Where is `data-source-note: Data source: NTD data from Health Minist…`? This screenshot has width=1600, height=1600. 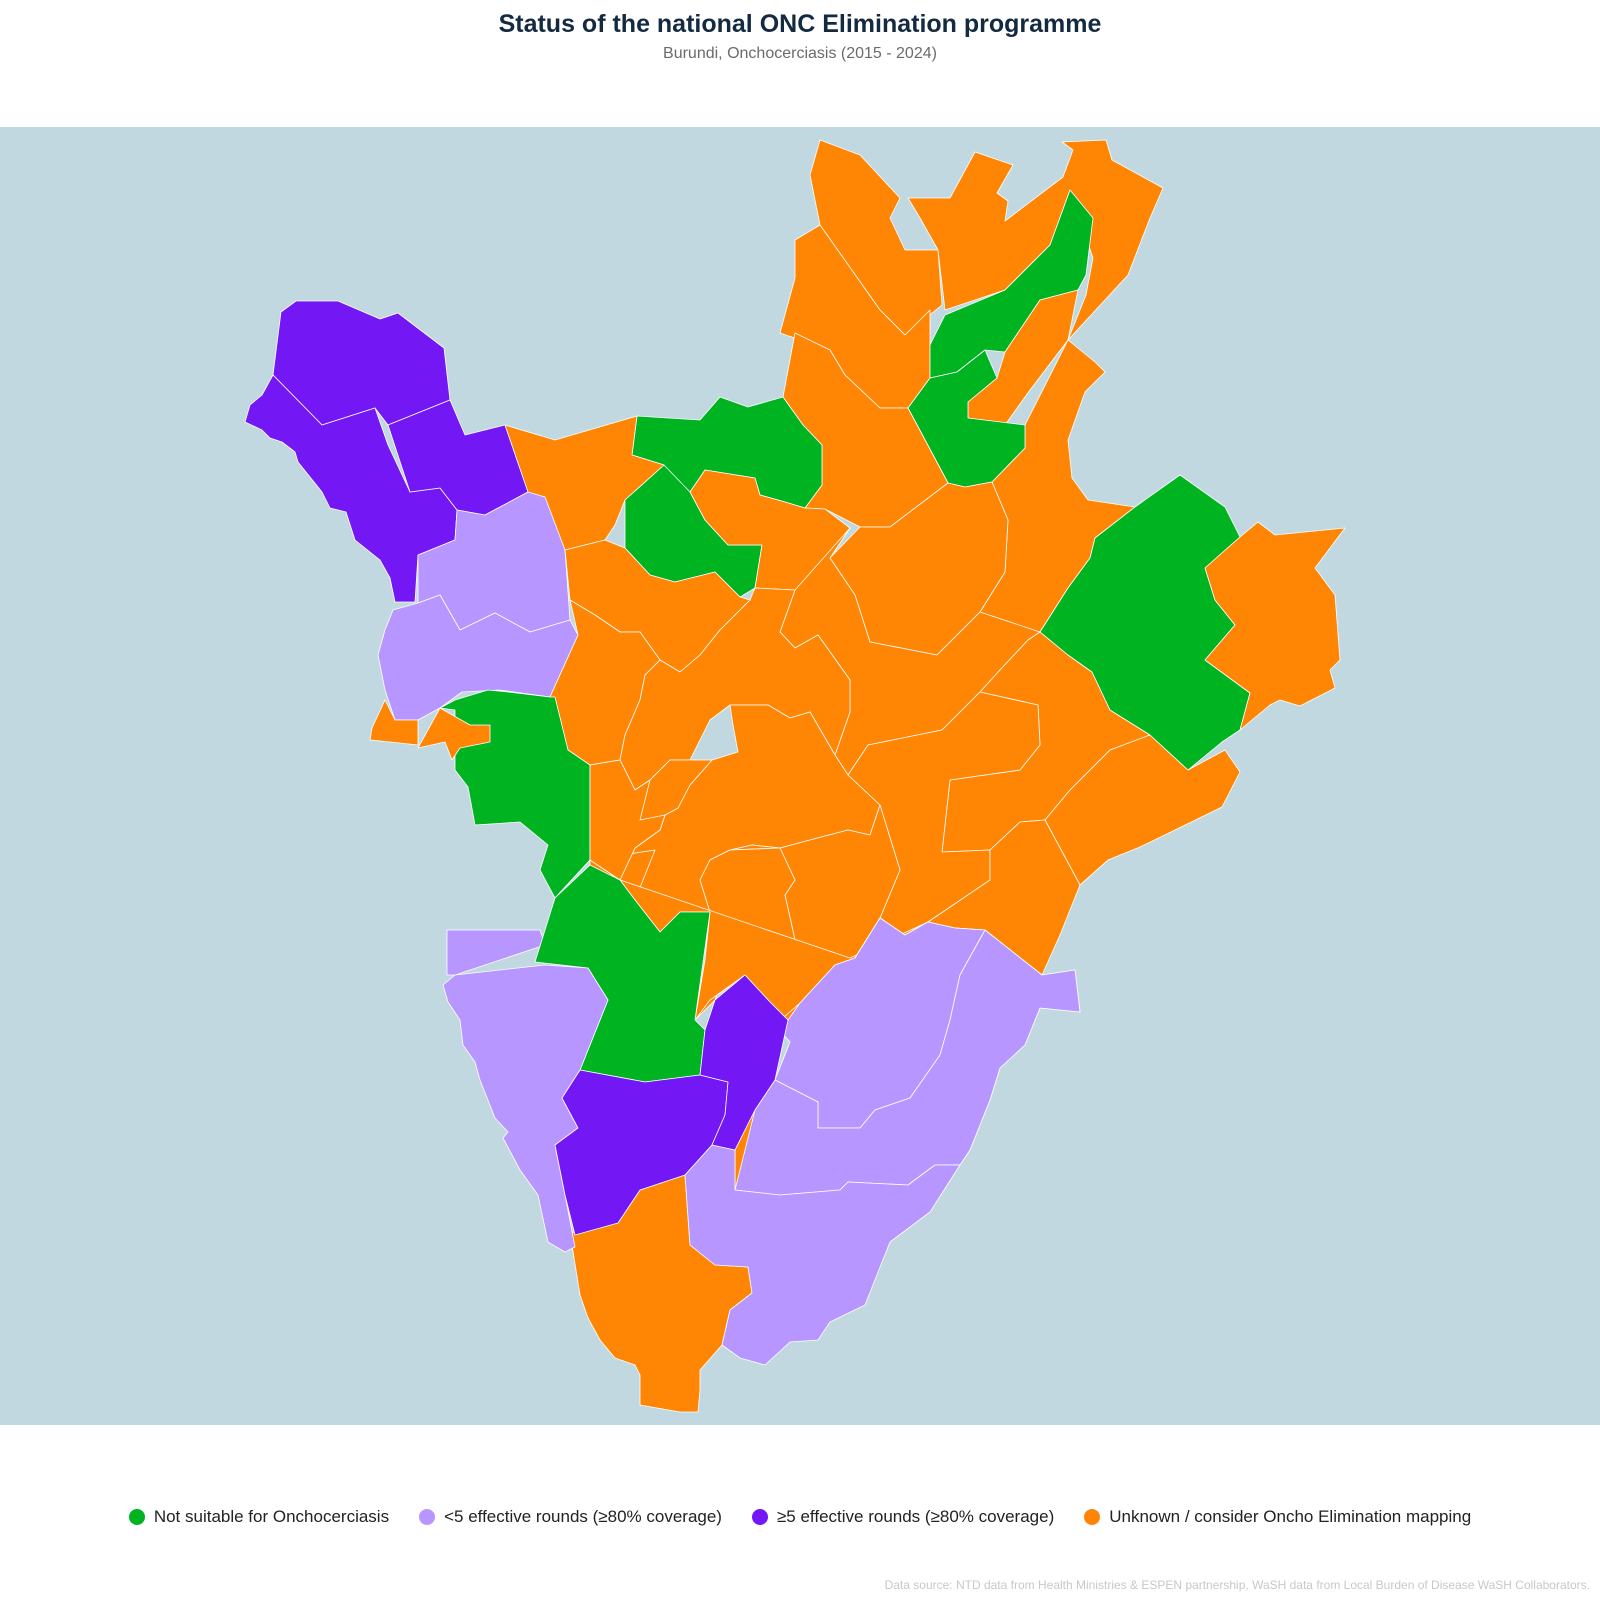
data-source-note: Data source: NTD data from Health Minist… is located at coordinates (1237, 1585).